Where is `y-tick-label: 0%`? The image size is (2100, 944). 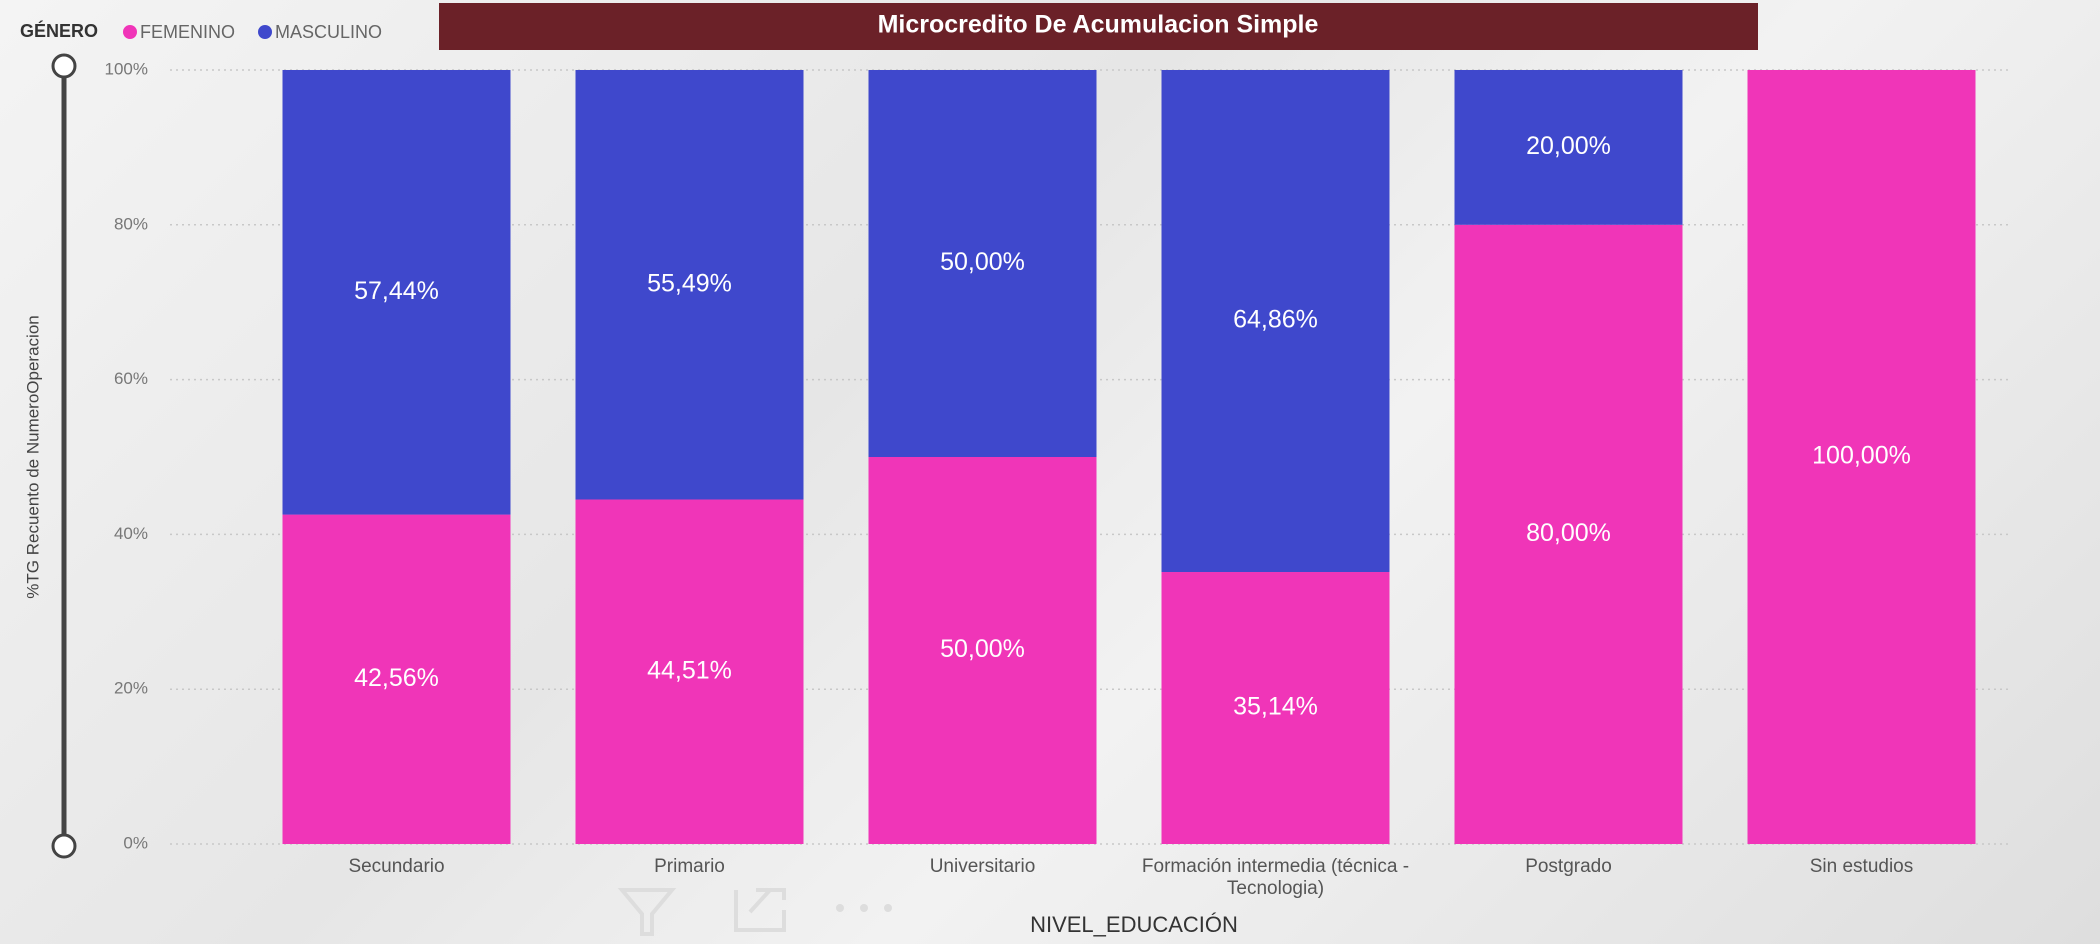 y-tick-label: 0% is located at coordinates (135, 842).